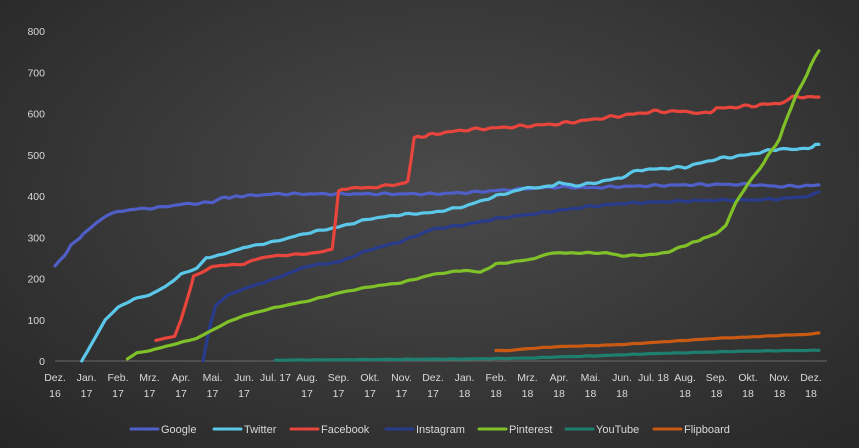  I want to click on x-tick-label: Dez. 18, so click(811, 386).